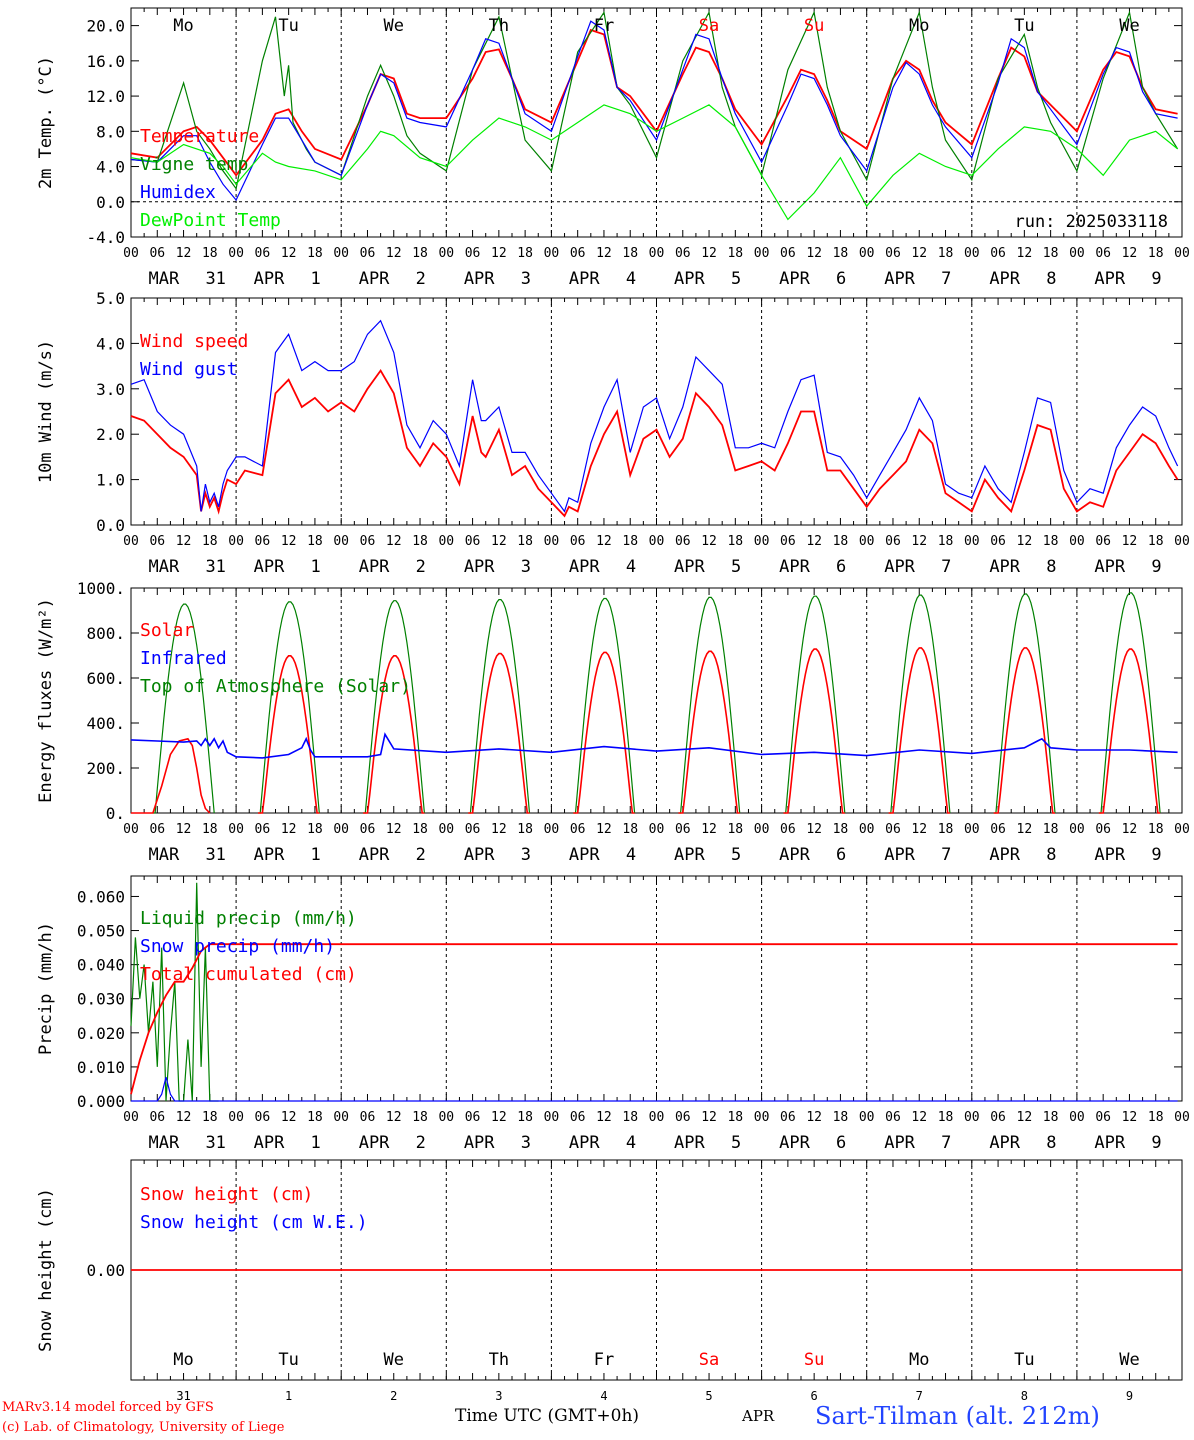  Describe the element at coordinates (248, 918) in the screenshot. I see `legend-entry: Liquid precip (mm/h)` at that location.